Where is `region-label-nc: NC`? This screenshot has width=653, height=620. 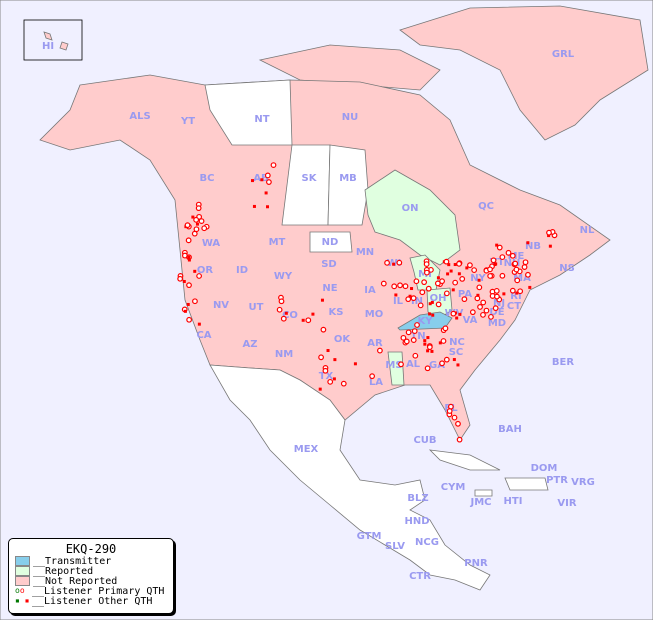
region-label-nc: NC is located at coordinates (457, 342).